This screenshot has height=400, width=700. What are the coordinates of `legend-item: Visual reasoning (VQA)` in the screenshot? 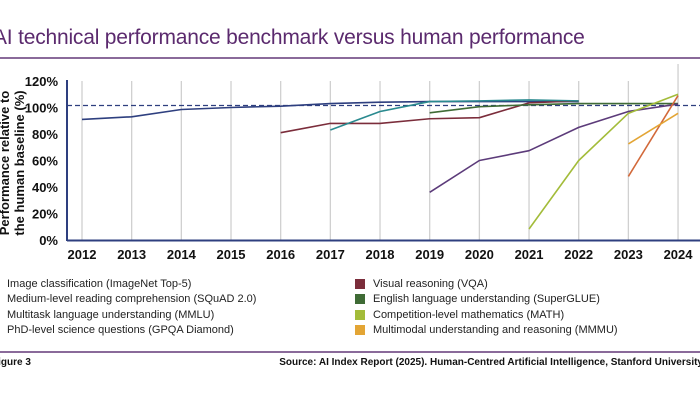 It's located at (486, 284).